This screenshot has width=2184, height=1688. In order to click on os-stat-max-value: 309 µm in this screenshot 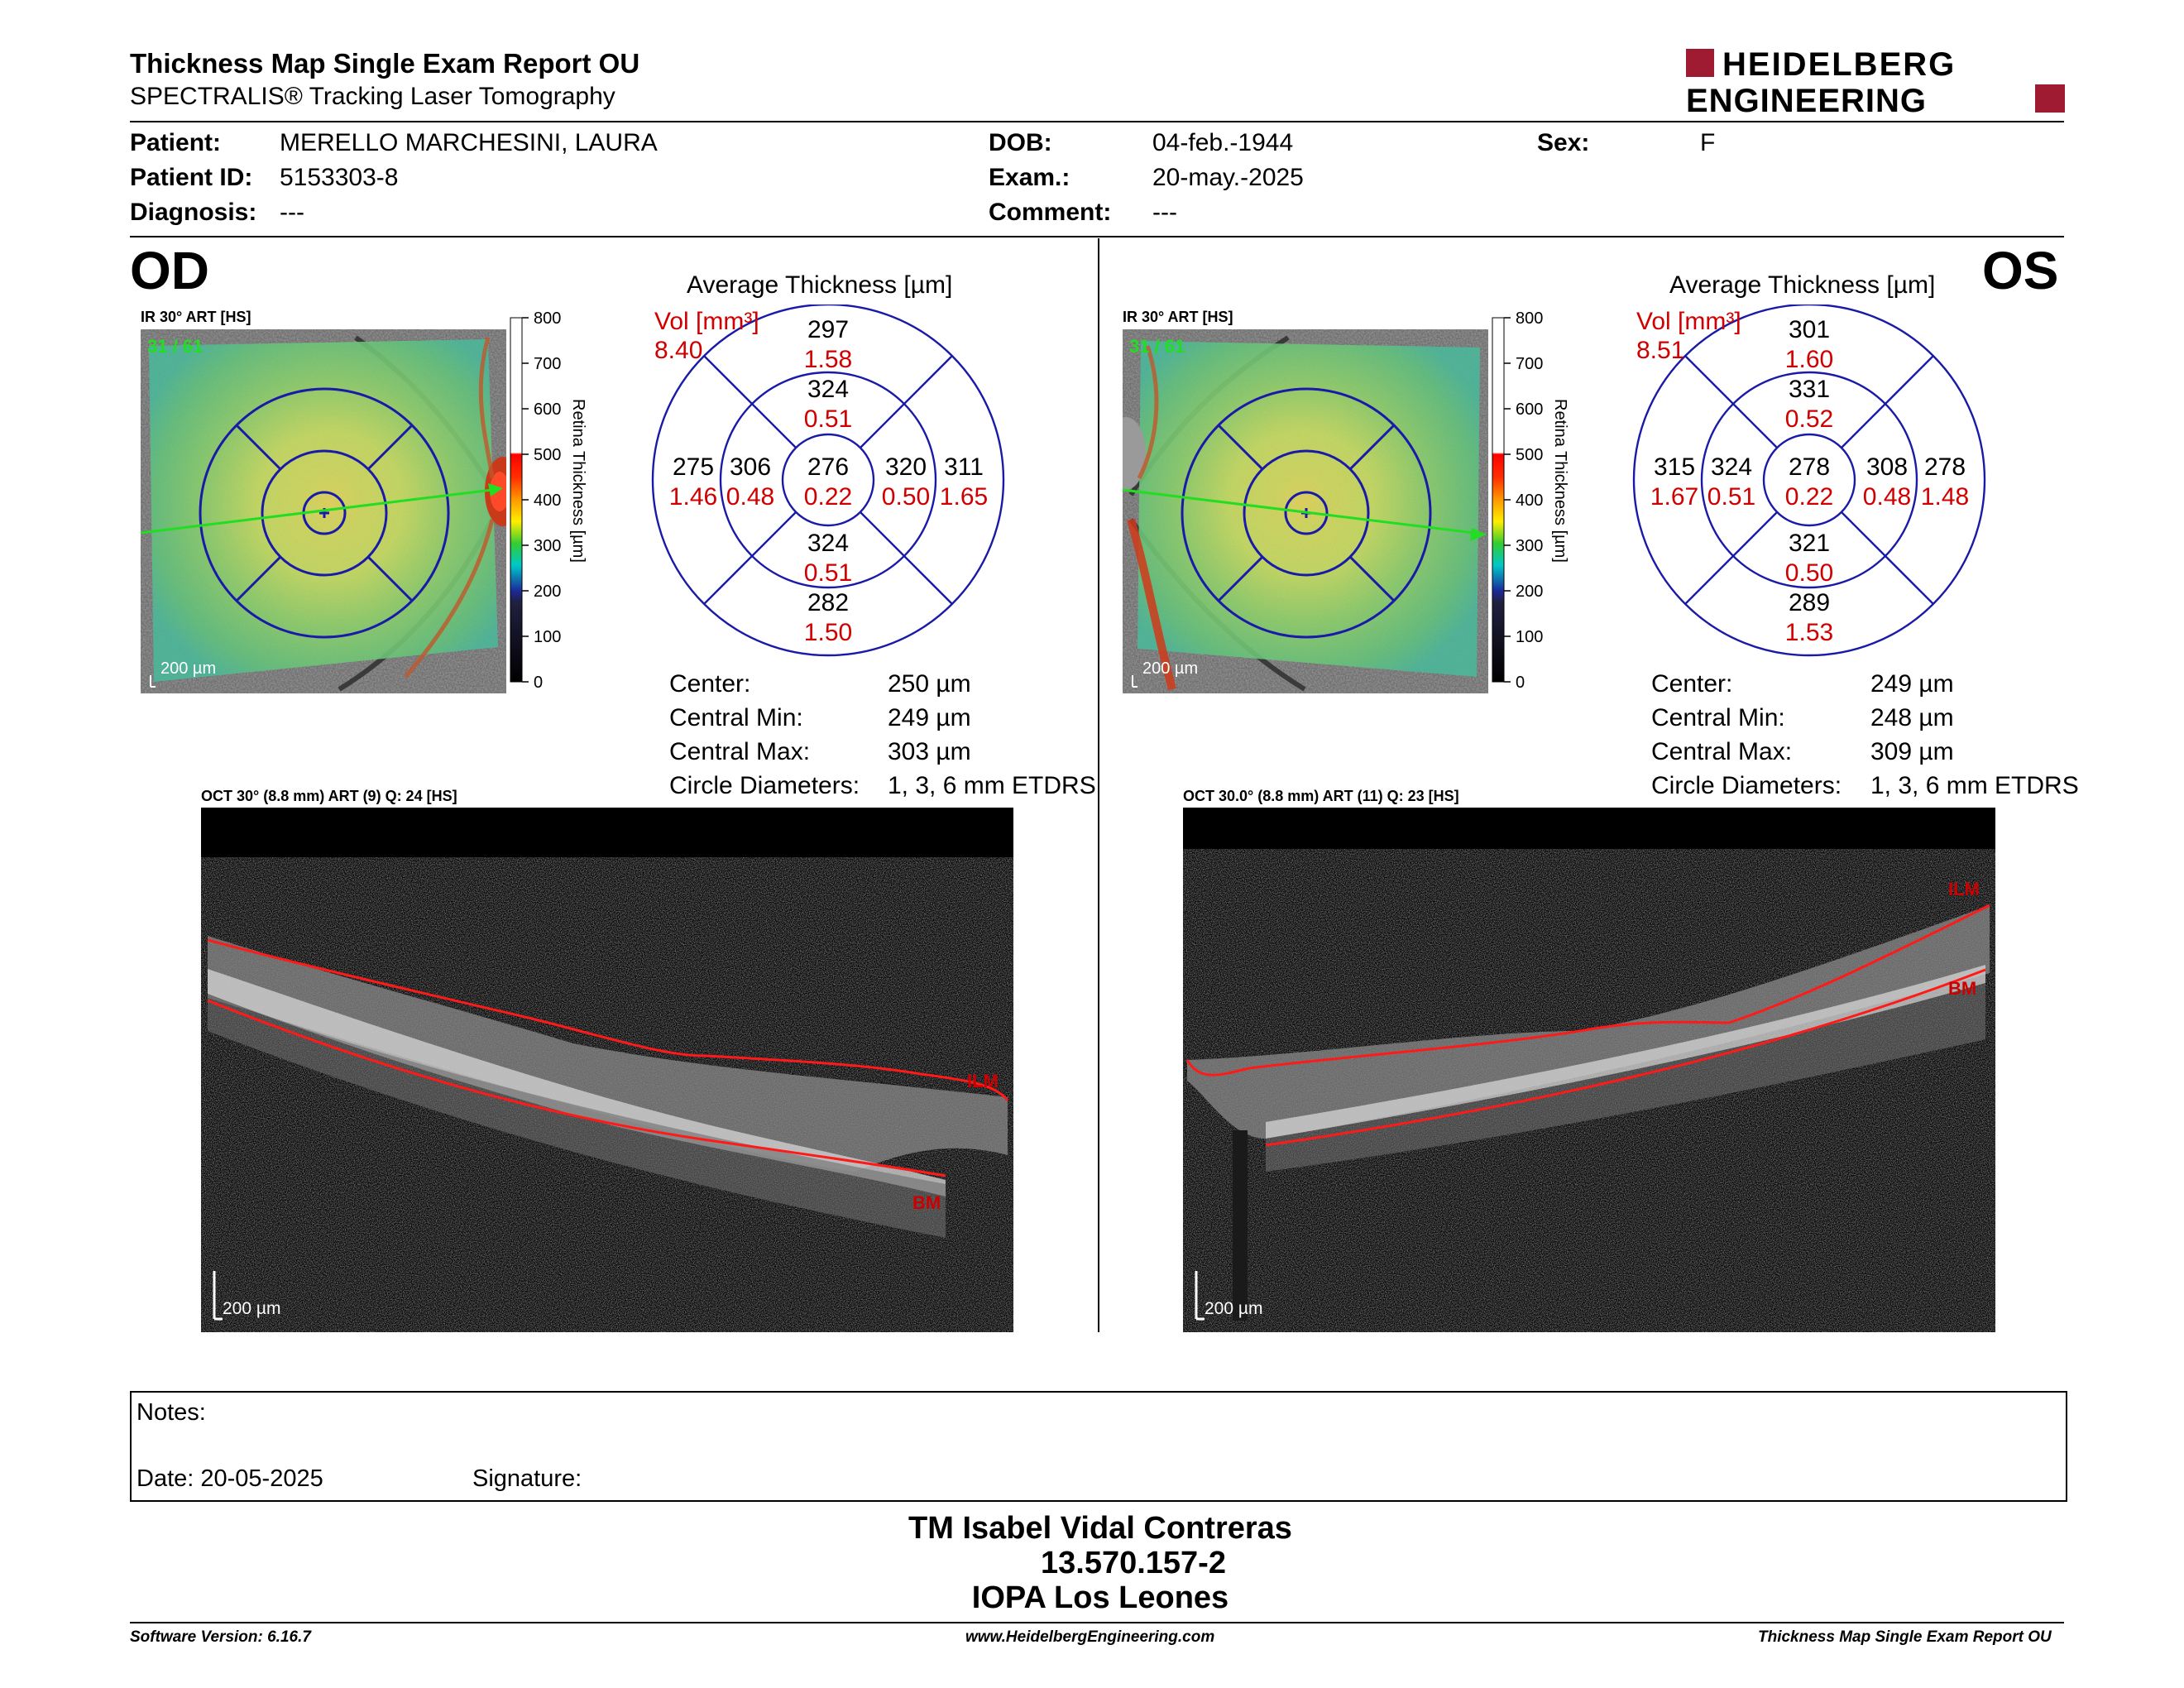, I will do `click(1912, 751)`.